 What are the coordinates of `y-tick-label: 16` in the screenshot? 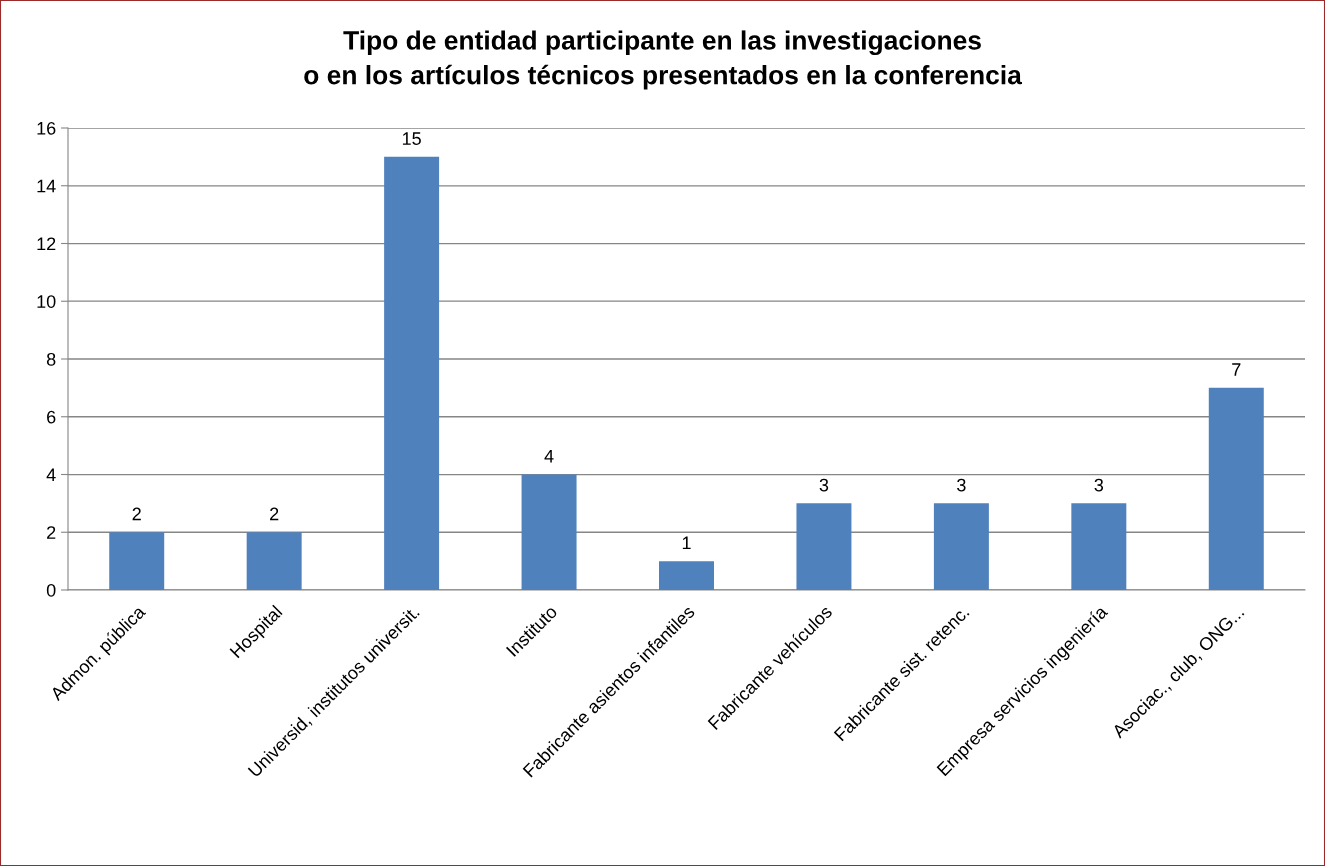 It's located at (46, 128).